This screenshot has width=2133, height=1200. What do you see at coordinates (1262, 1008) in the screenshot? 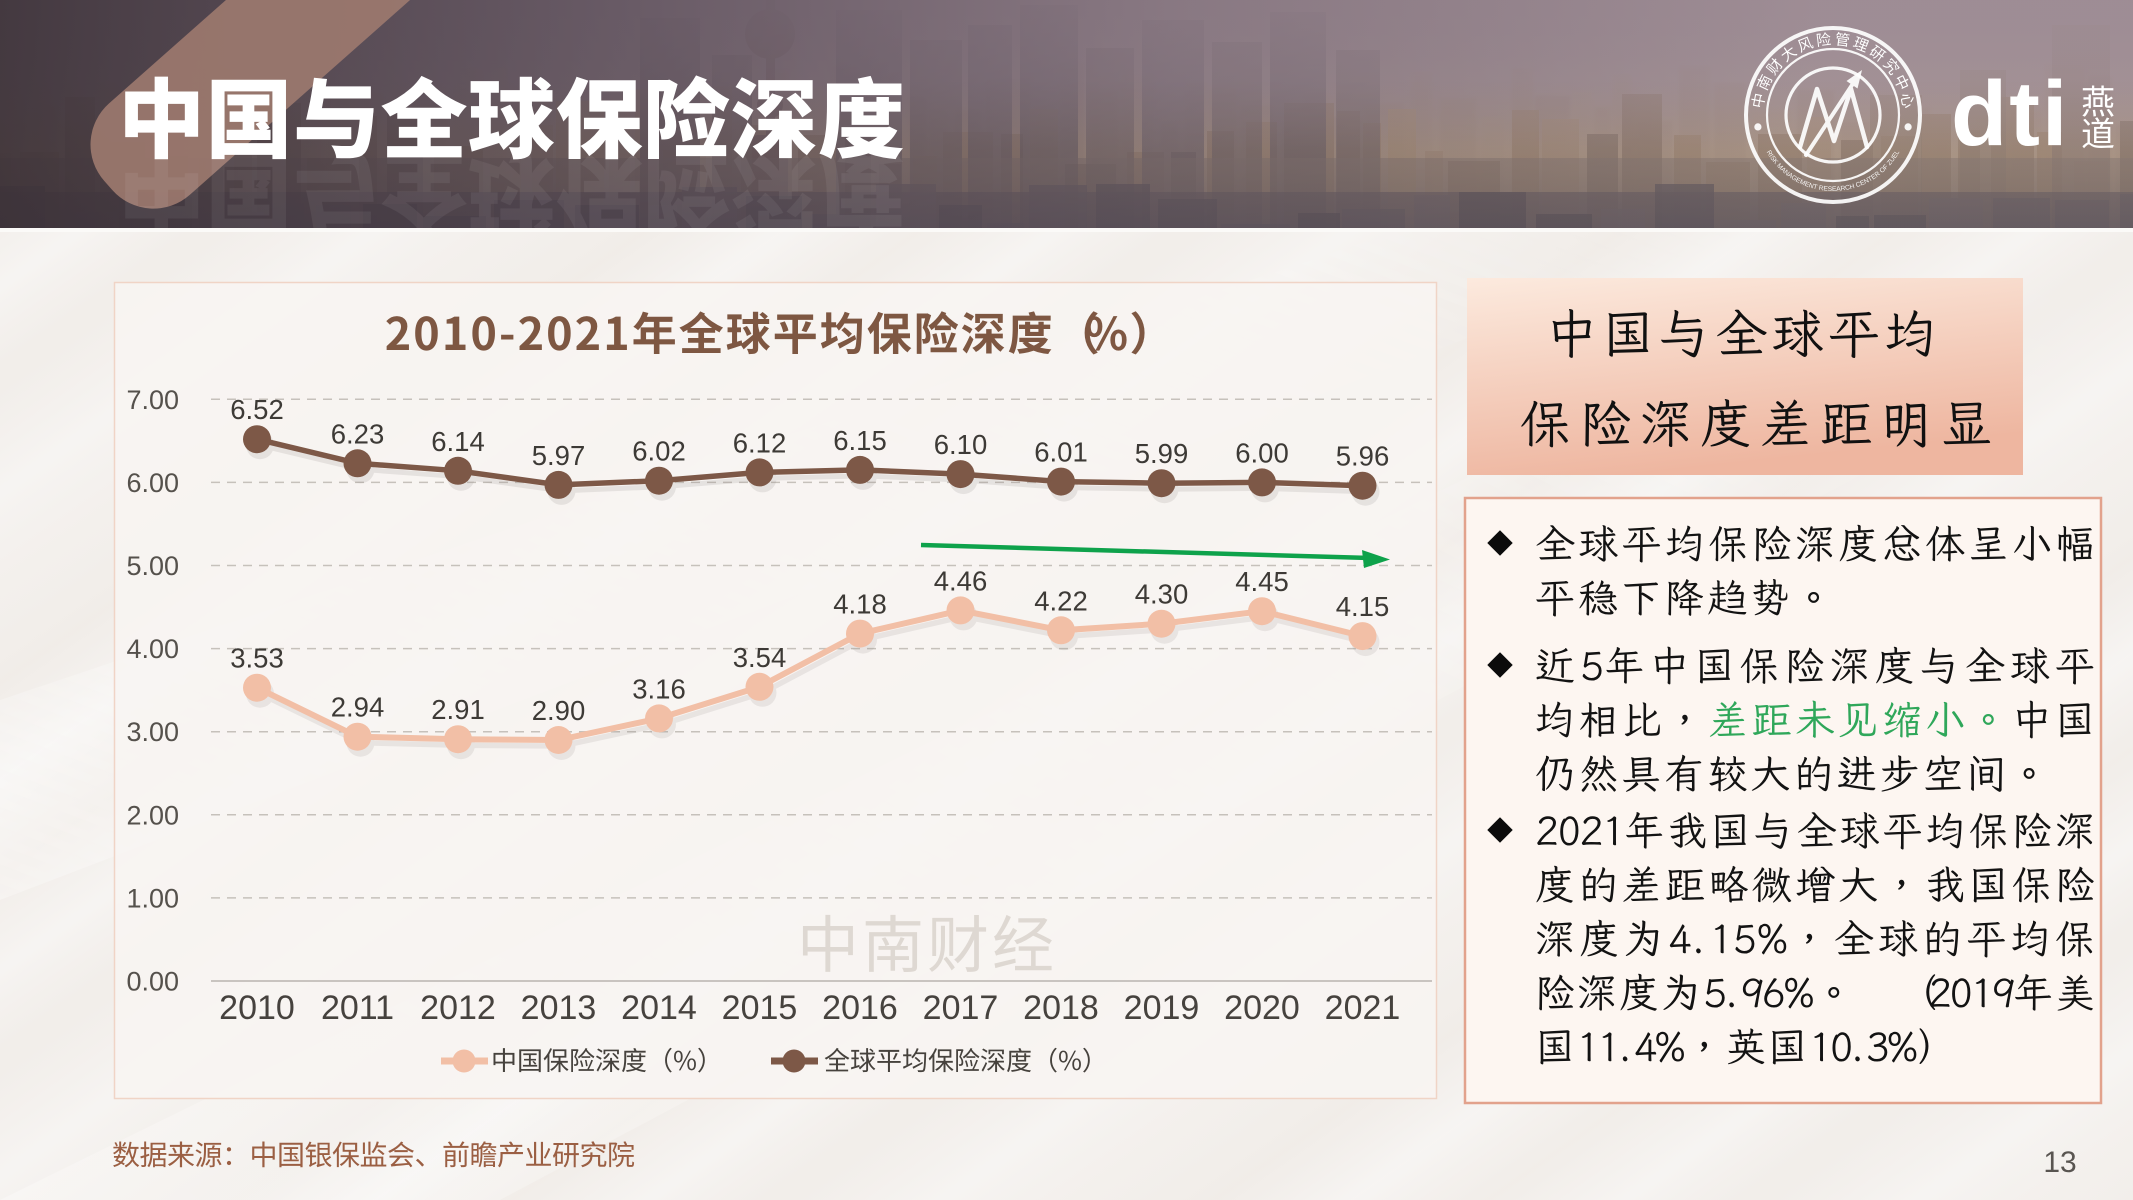
I see `svg-text: 2020` at bounding box center [1262, 1008].